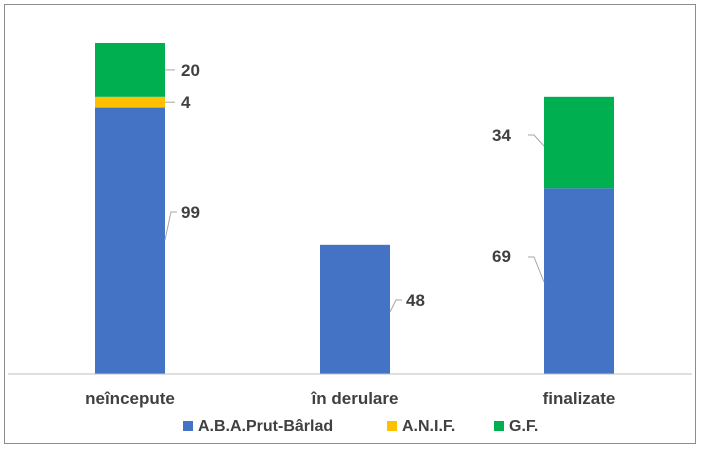  Describe the element at coordinates (190, 70) in the screenshot. I see `data-label-0-2: 20` at that location.